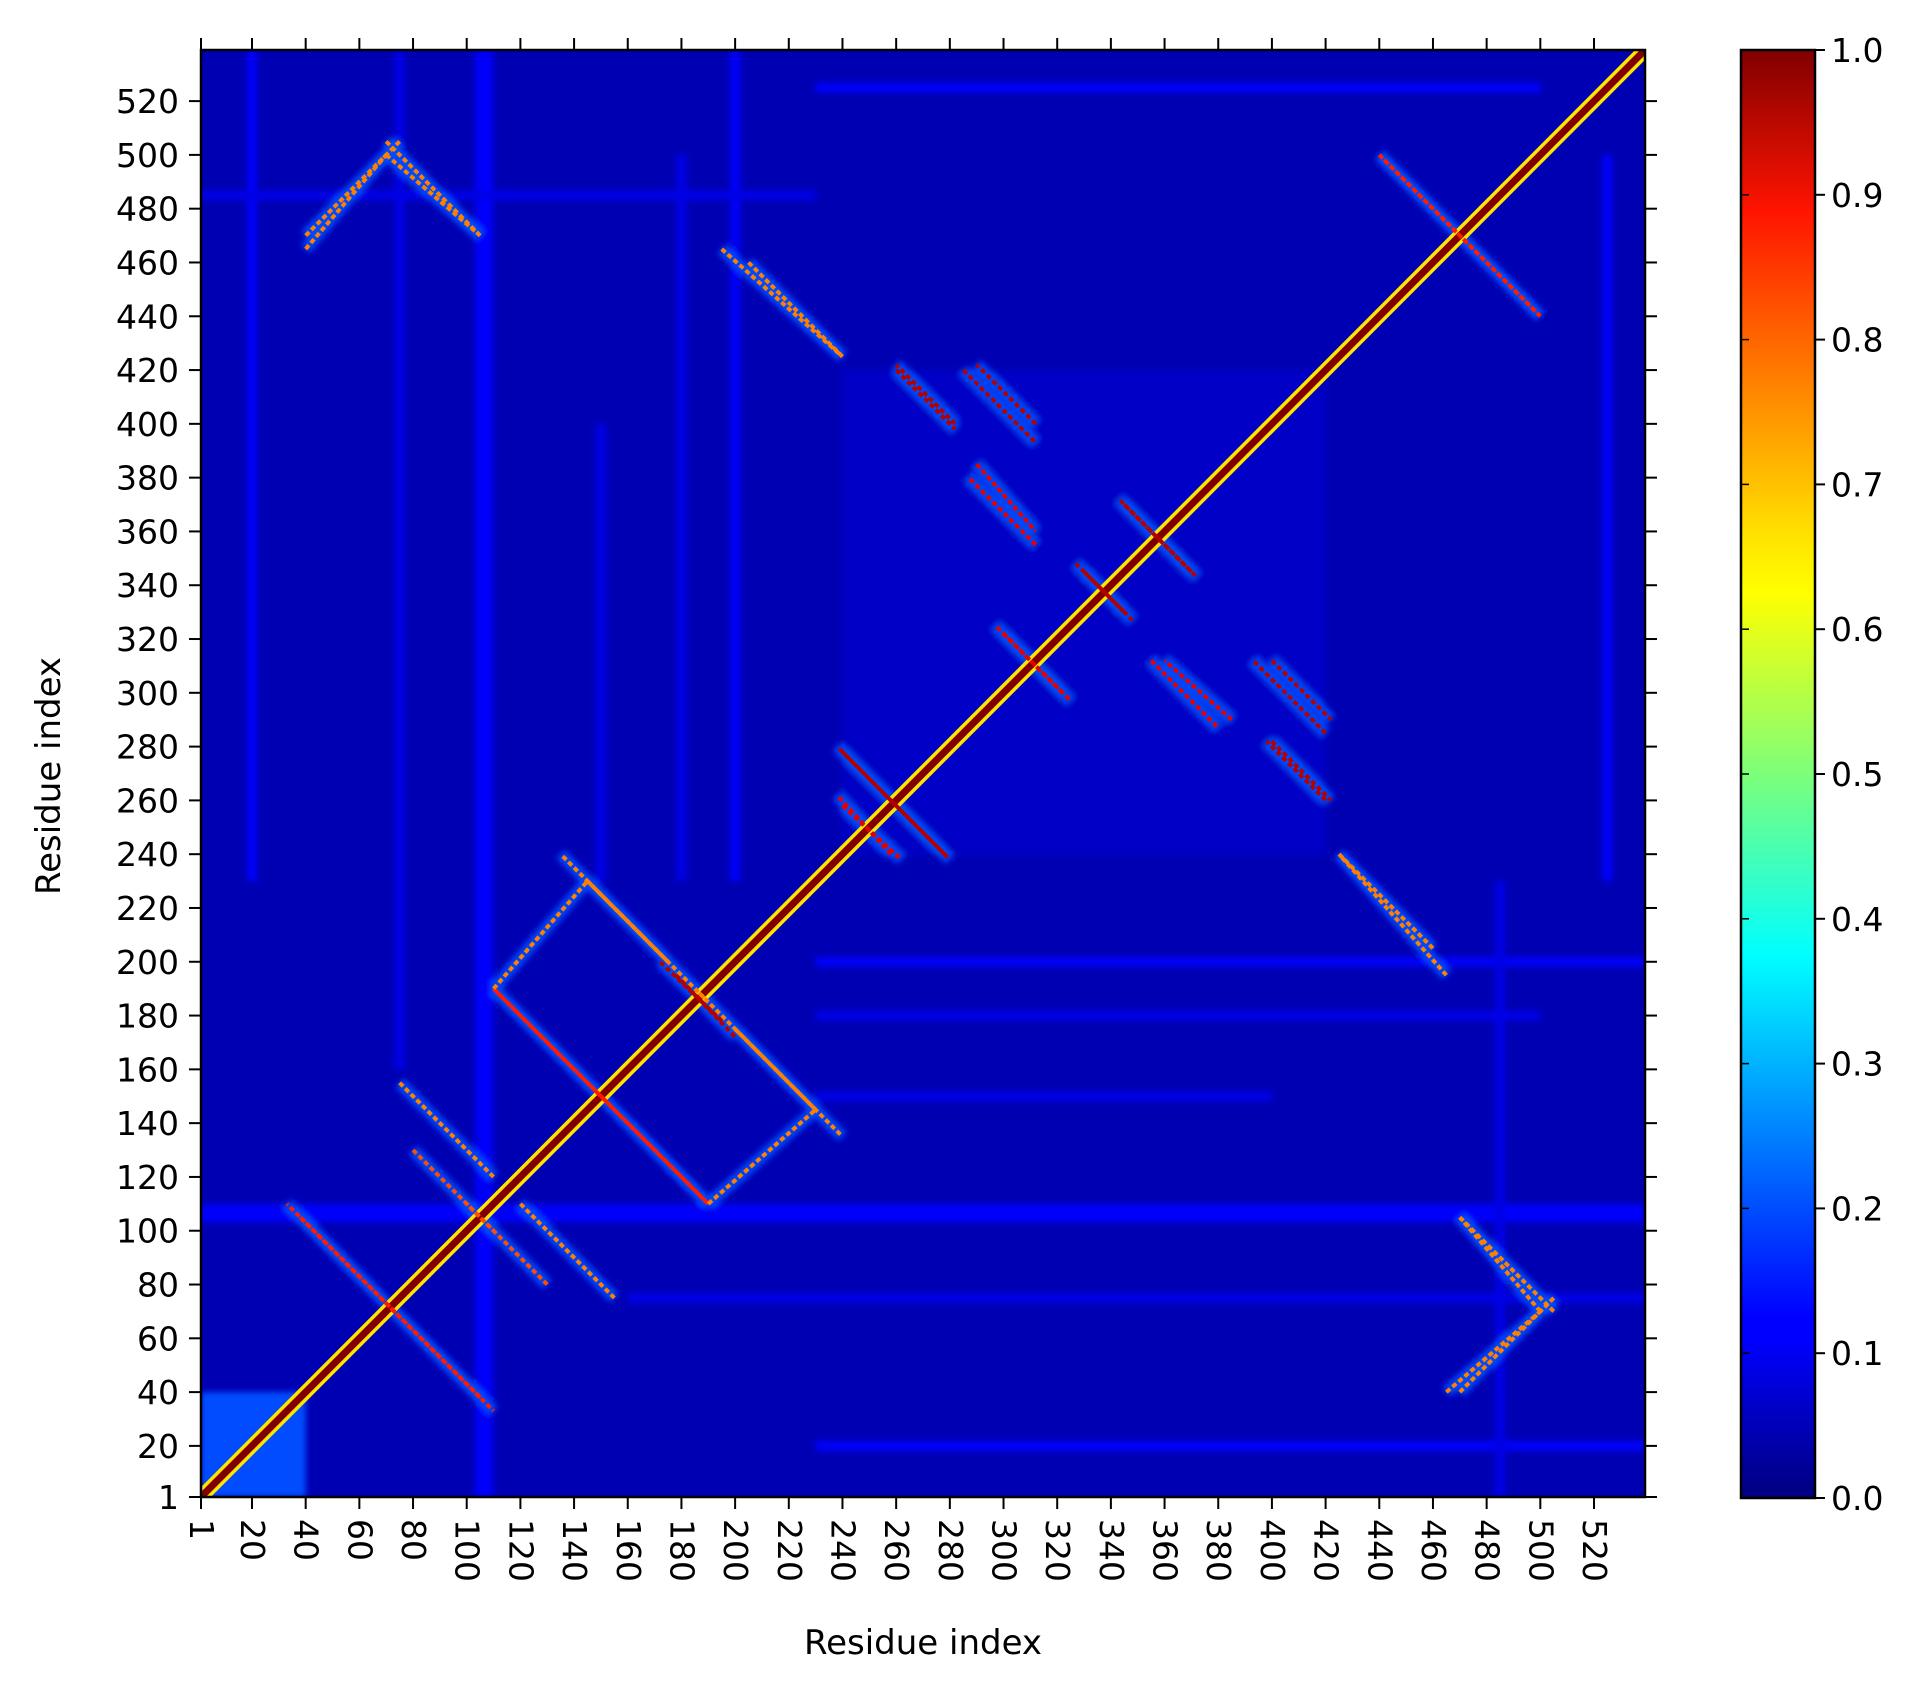 The height and width of the screenshot is (1691, 1930). What do you see at coordinates (467, 1550) in the screenshot?
I see `x-tick-label: 100` at bounding box center [467, 1550].